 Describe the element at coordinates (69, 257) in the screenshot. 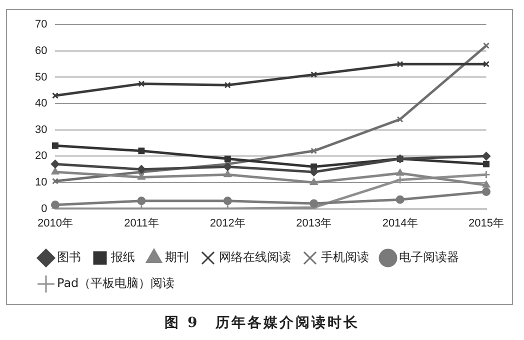

I see `legend-label: 图书` at that location.